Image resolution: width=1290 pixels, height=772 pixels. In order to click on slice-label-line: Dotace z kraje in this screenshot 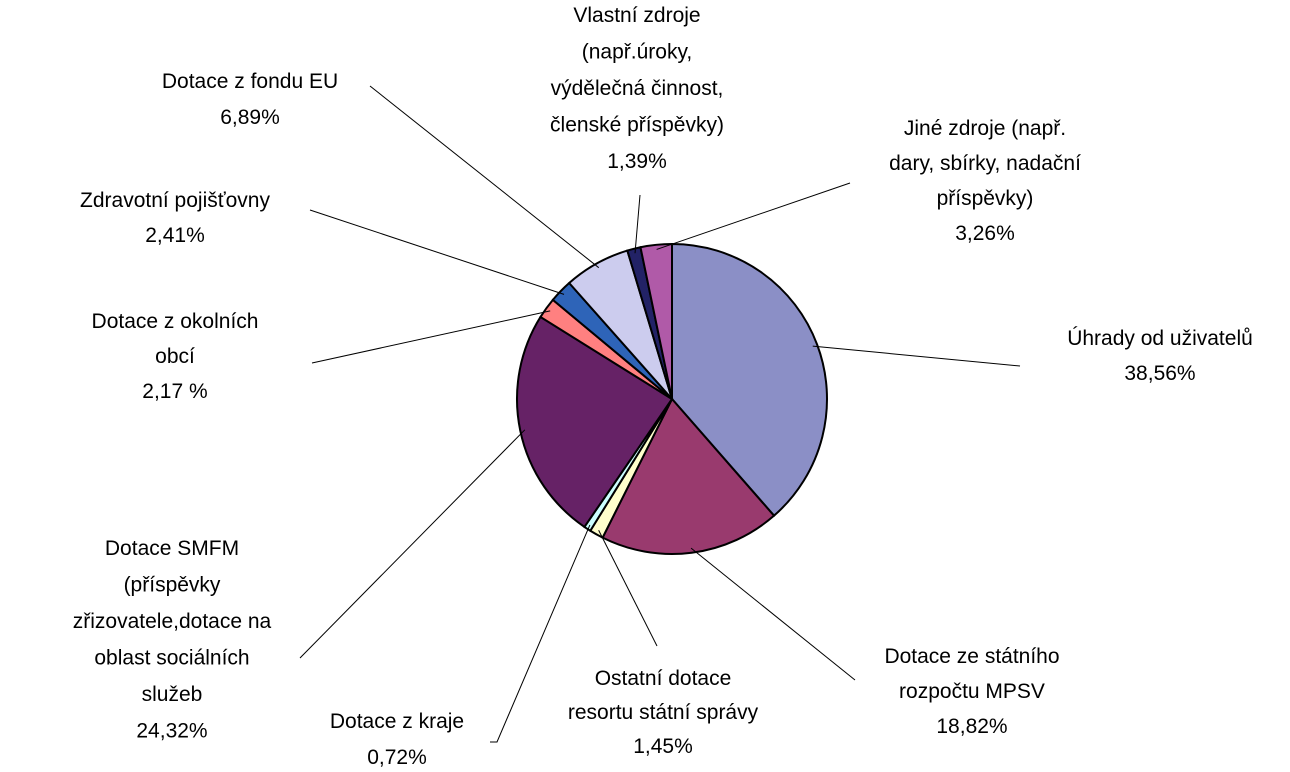, I will do `click(397, 721)`.